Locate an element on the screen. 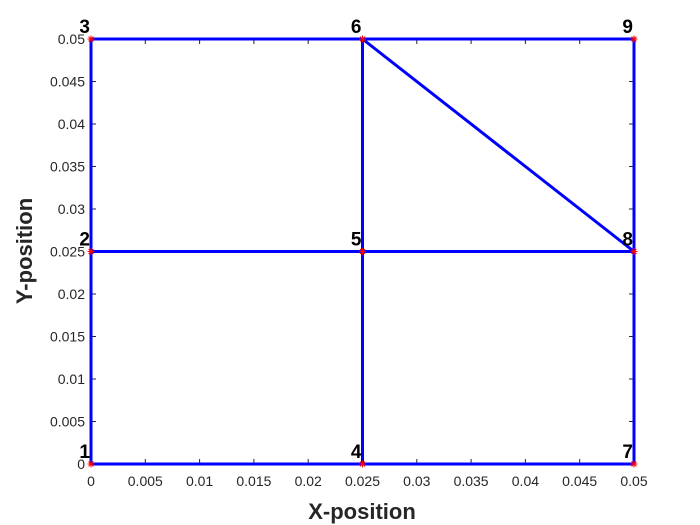 Image resolution: width=700 pixels, height=525 pixels. x-tick-label: 0.05 is located at coordinates (633, 481).